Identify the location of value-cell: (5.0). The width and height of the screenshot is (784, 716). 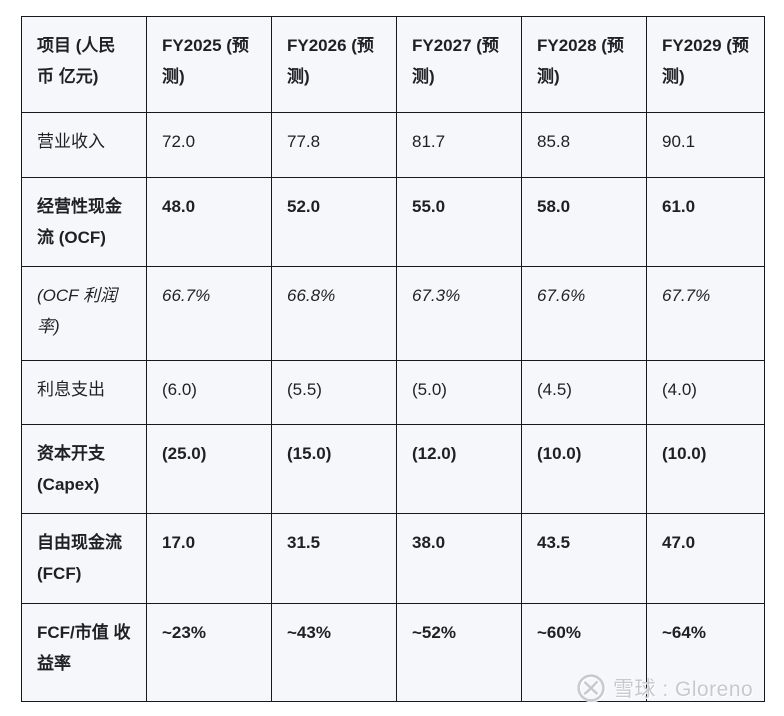
(459, 392).